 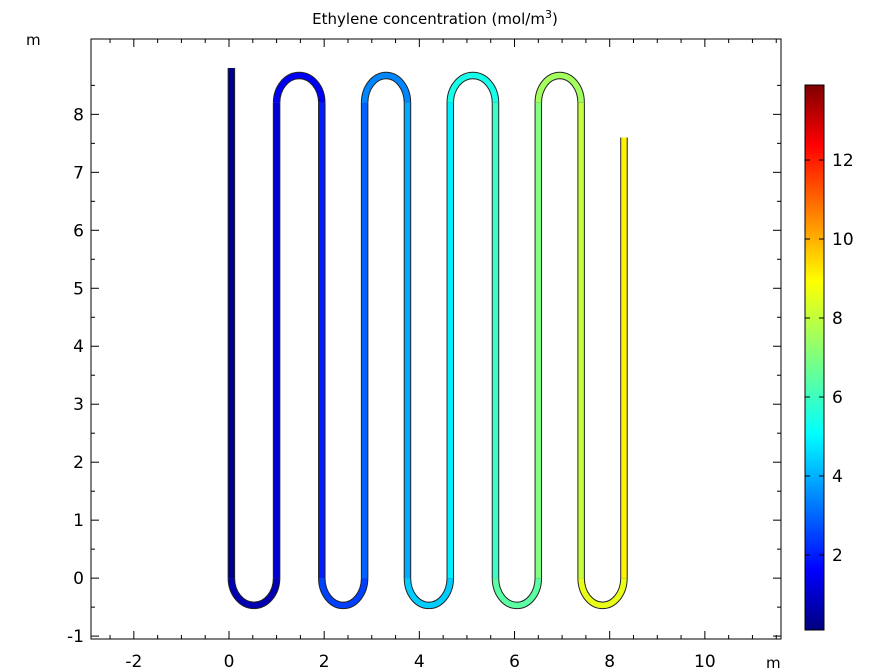 What do you see at coordinates (514, 662) in the screenshot?
I see `x-tick-label: 6` at bounding box center [514, 662].